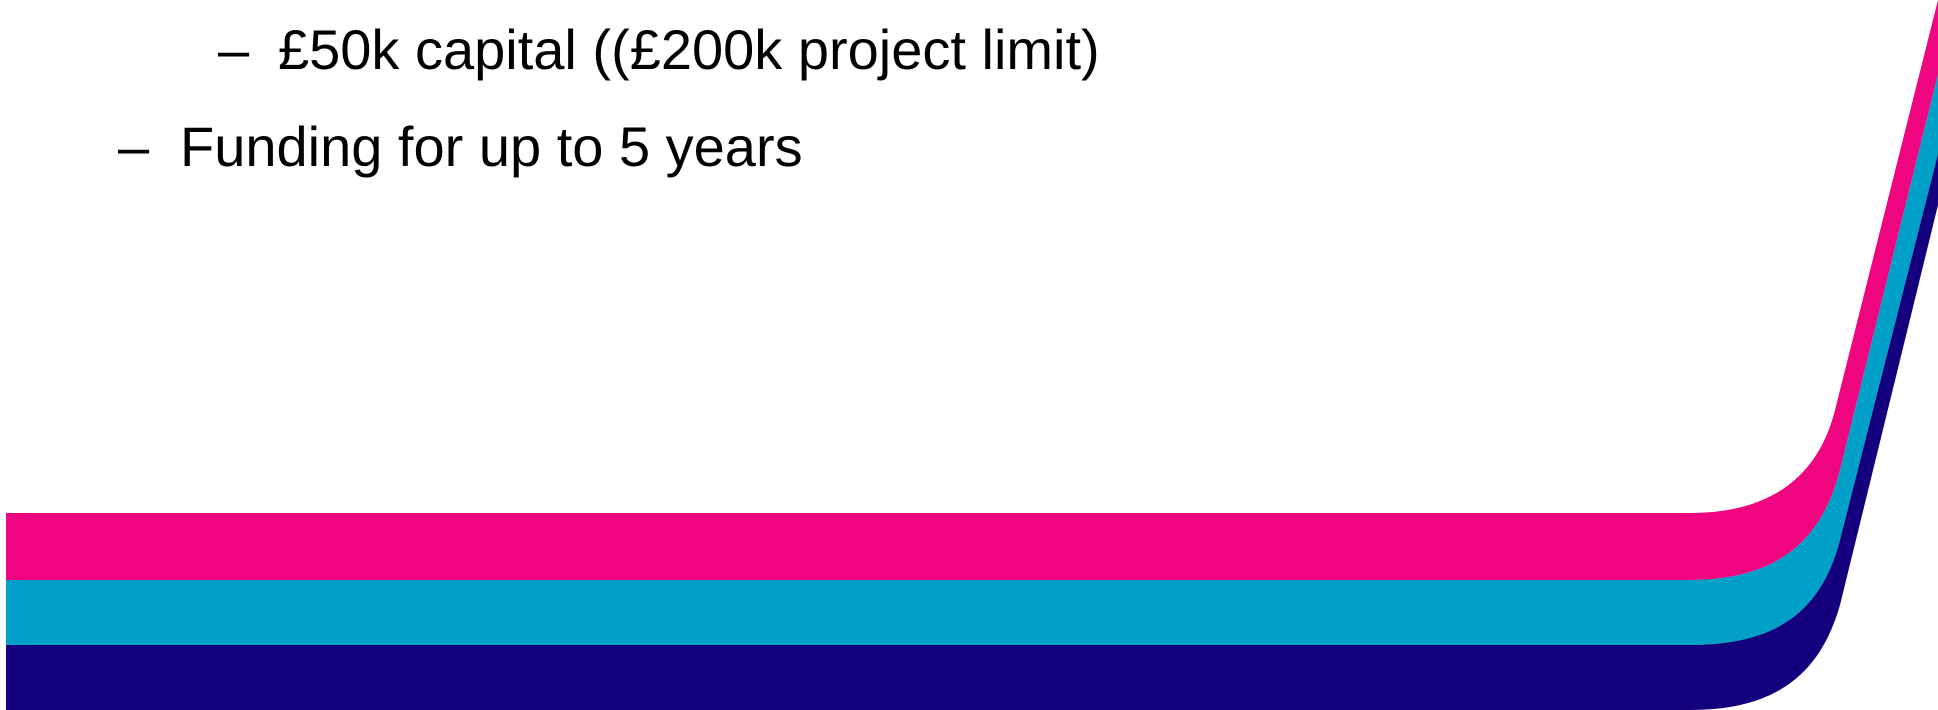 This screenshot has height=710, width=1938. Describe the element at coordinates (659, 50) in the screenshot. I see `sub-bullet-capital: – £50k capital ((£200k project limit)` at that location.